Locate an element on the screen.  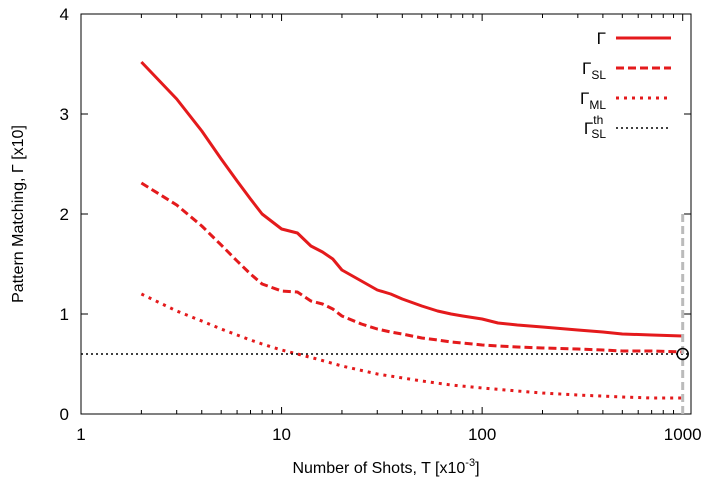
threshold-circle-marker is located at coordinates (682, 354).